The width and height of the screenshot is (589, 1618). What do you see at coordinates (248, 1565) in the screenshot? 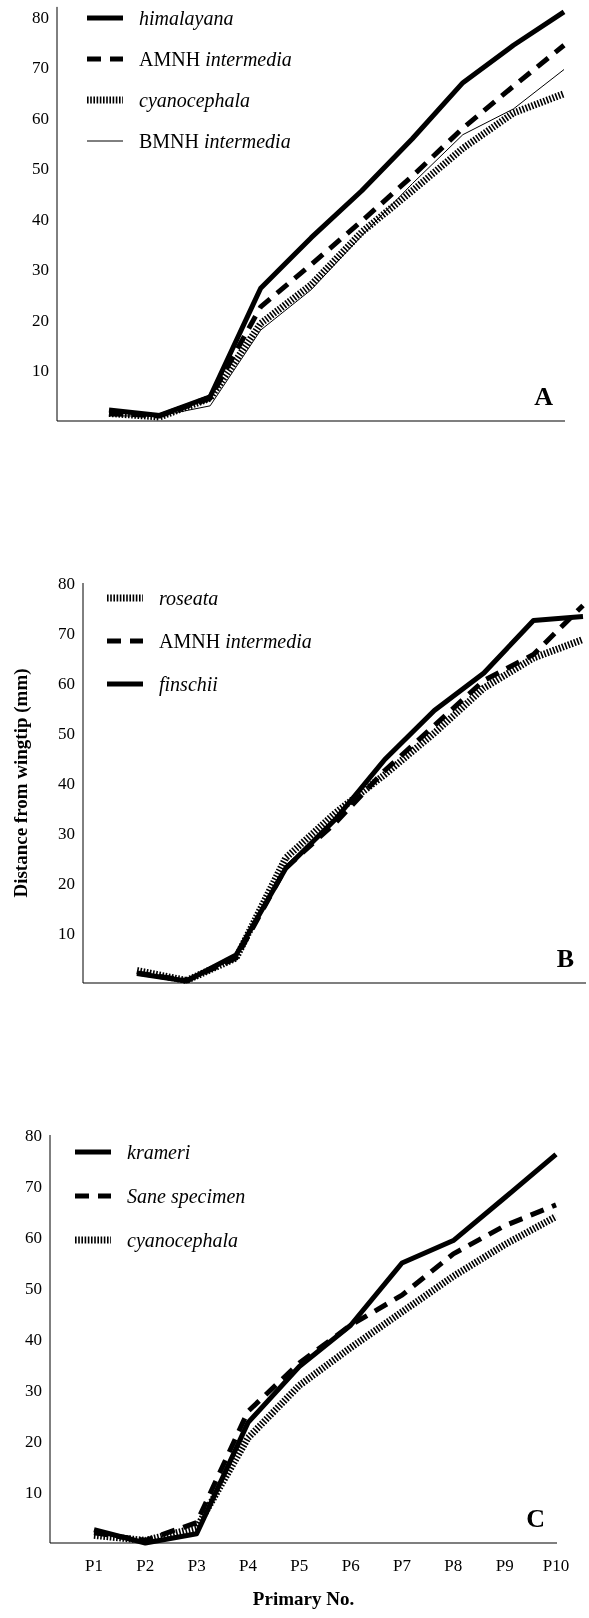
I see `x-tick-label: P4` at bounding box center [248, 1565].